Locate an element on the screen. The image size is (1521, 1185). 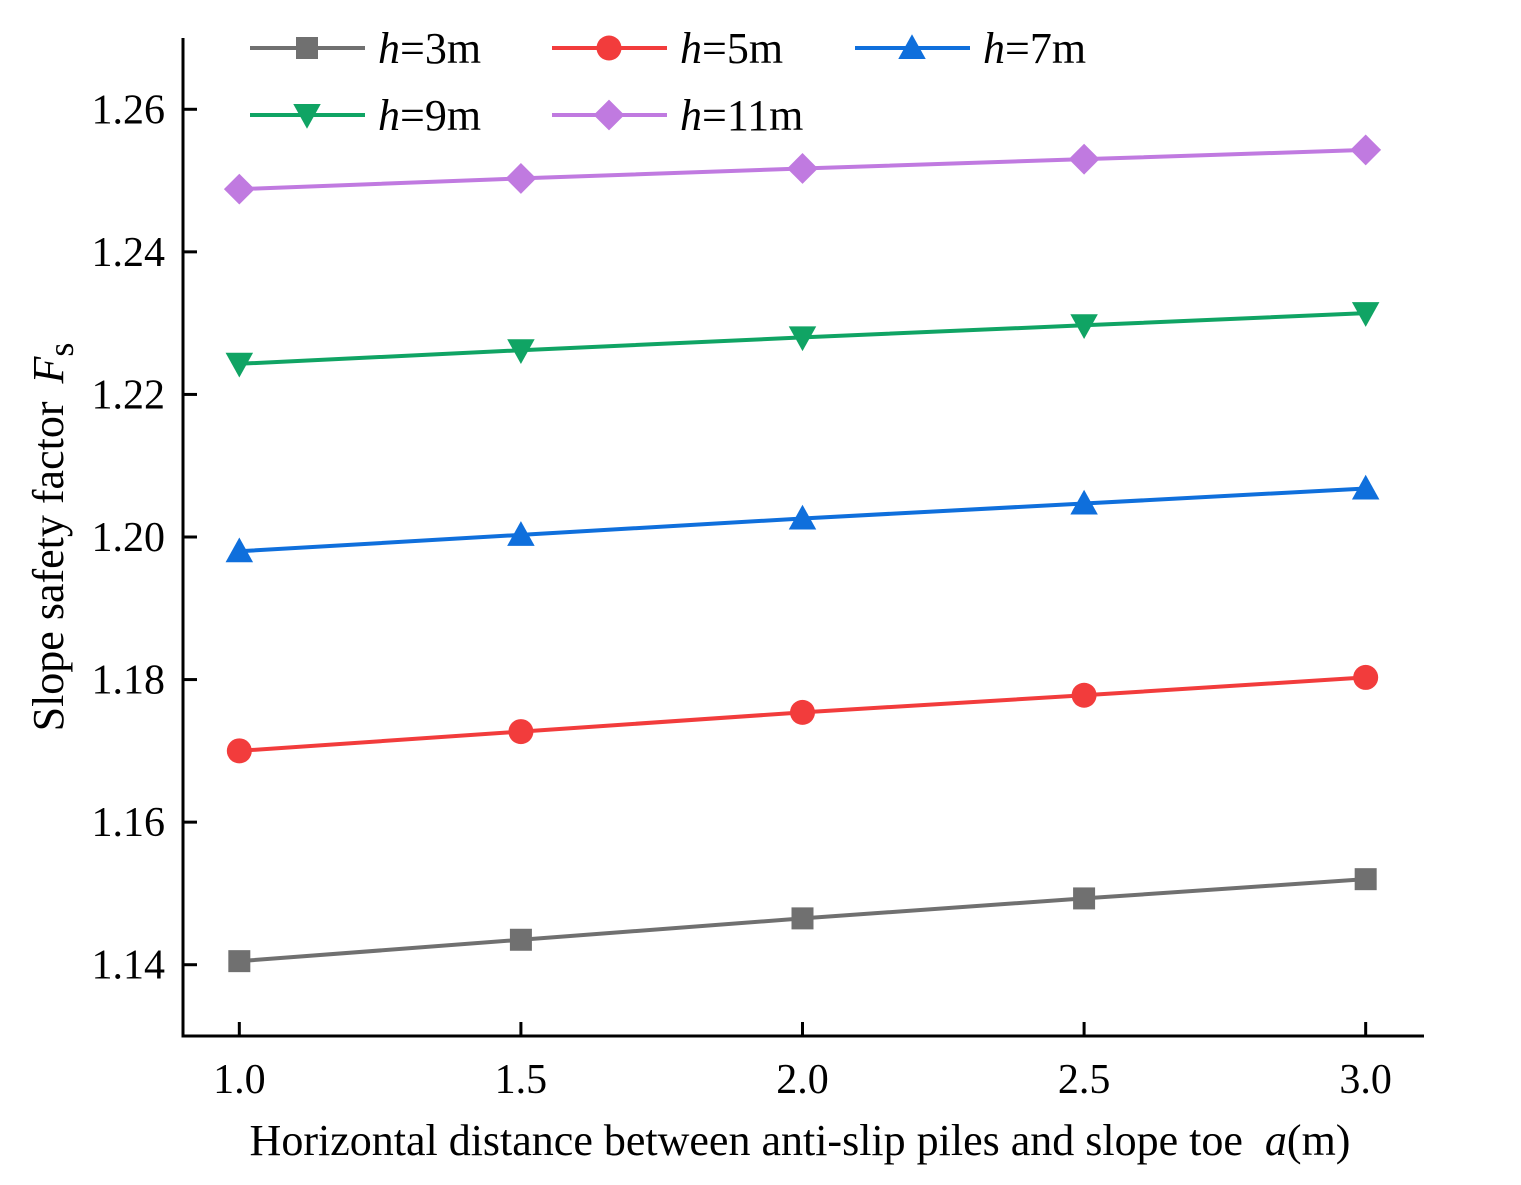
y-axis-title-sub: s is located at coordinates (61, 350).